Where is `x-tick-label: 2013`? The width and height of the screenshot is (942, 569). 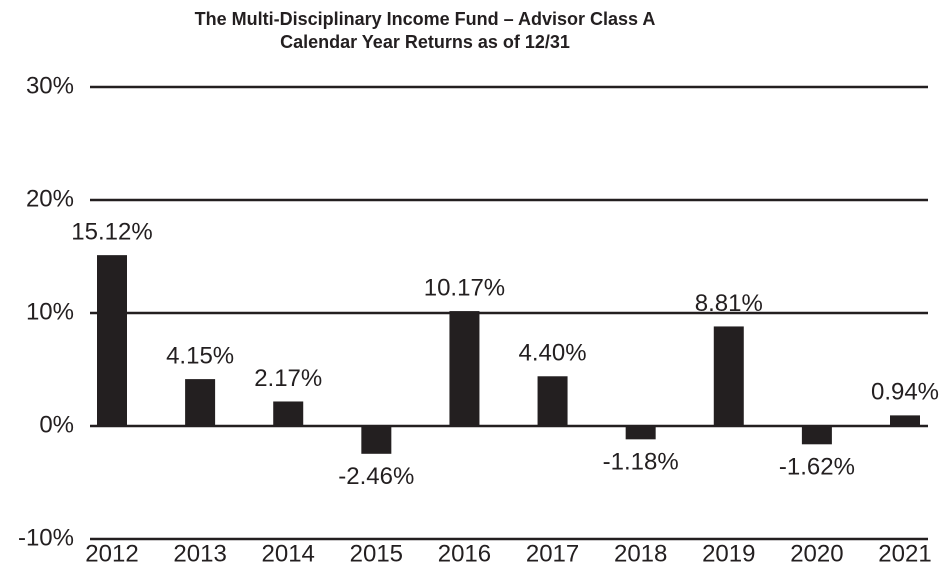
x-tick-label: 2013 is located at coordinates (199, 553).